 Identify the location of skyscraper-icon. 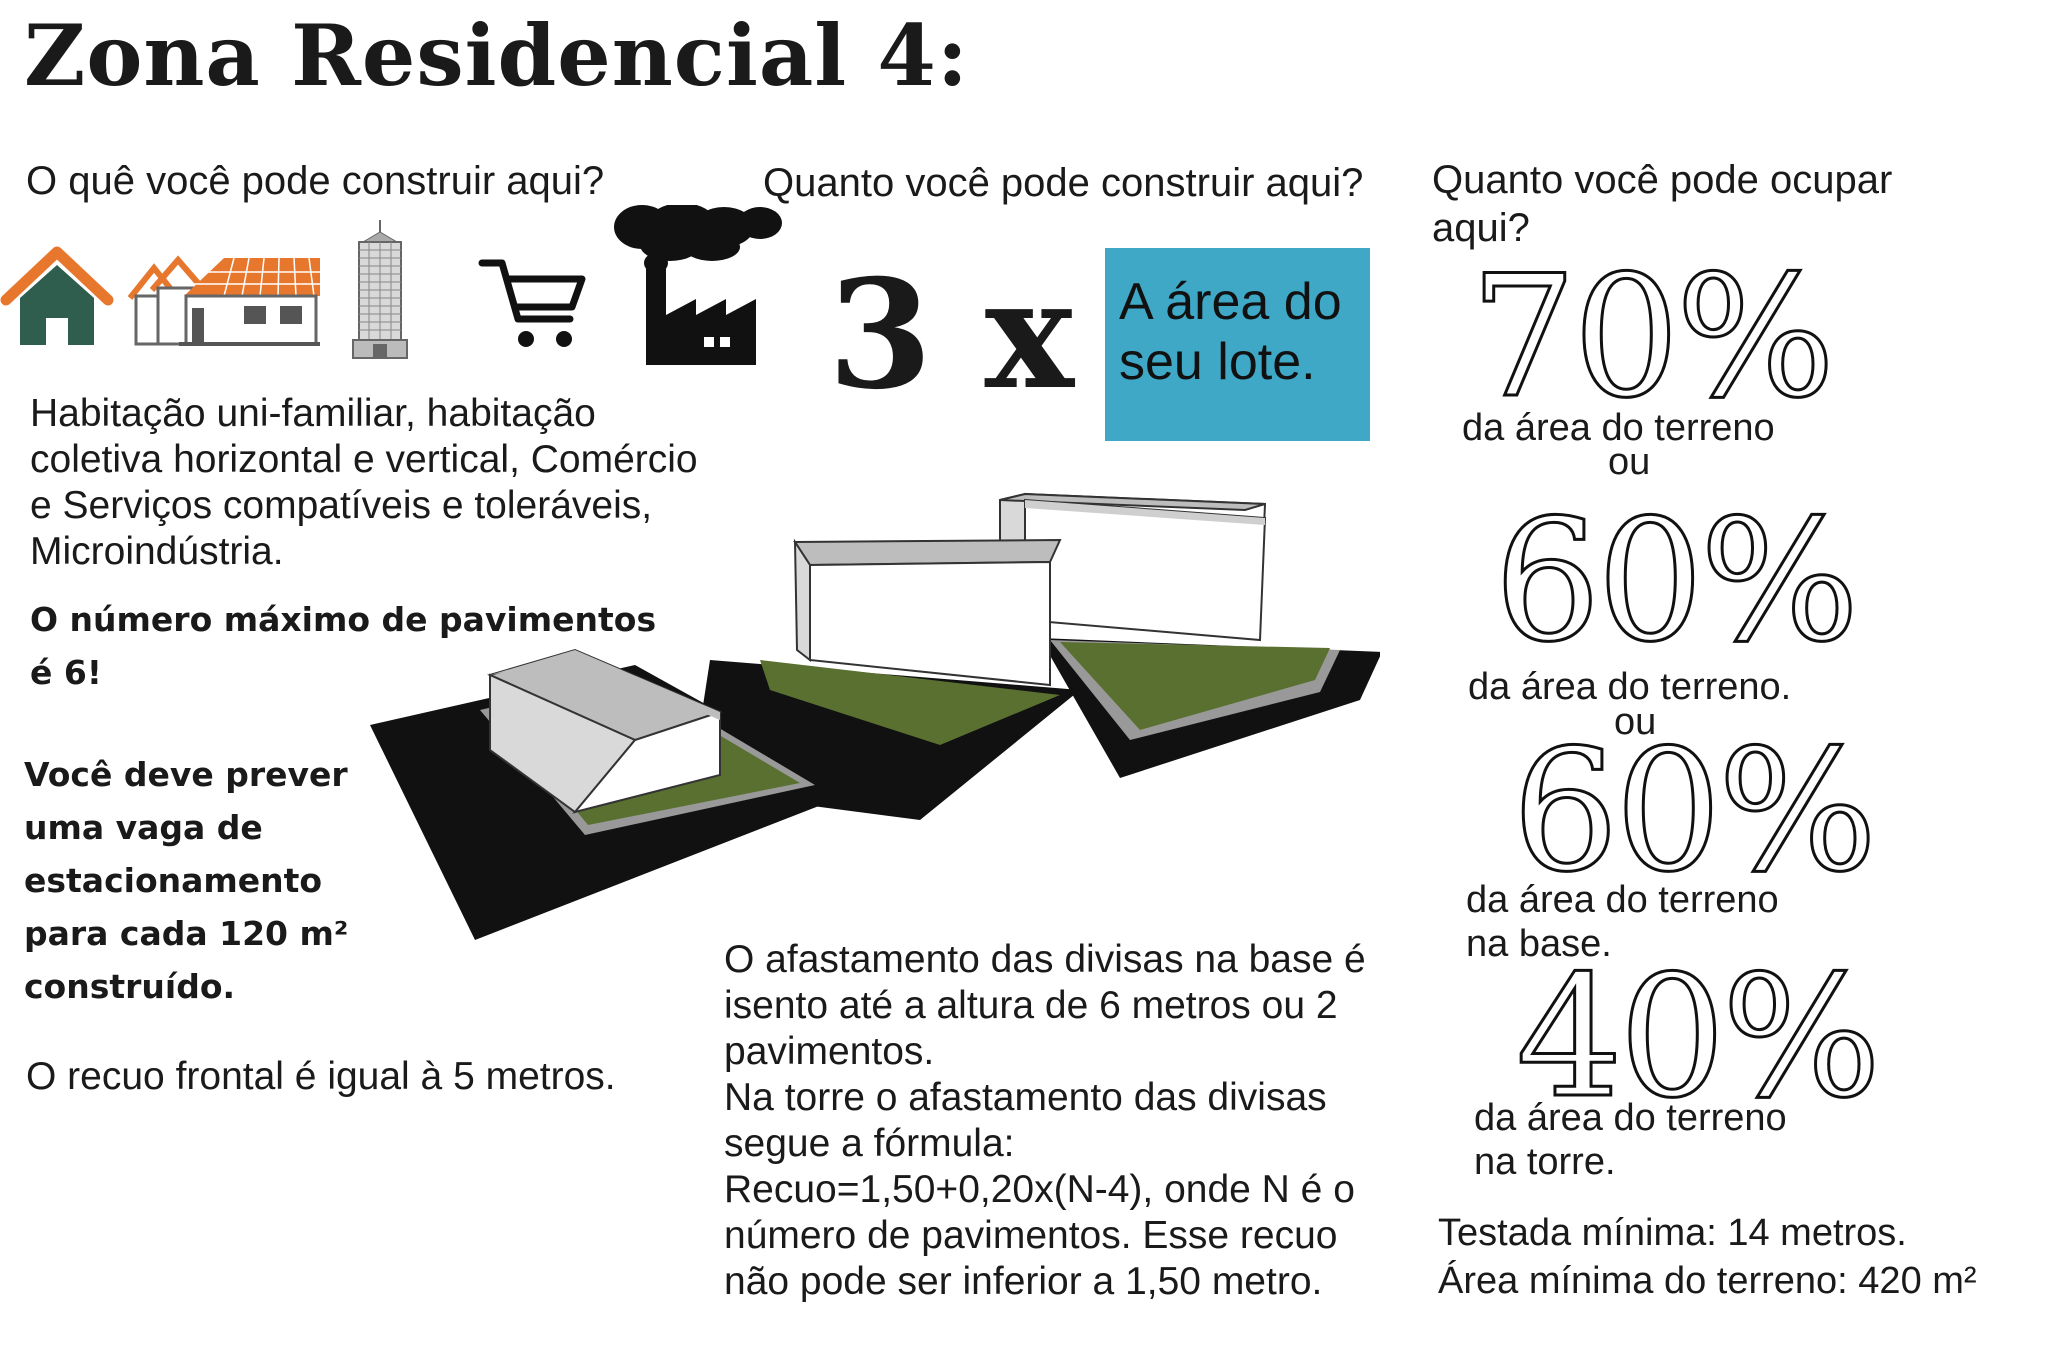
(380, 290).